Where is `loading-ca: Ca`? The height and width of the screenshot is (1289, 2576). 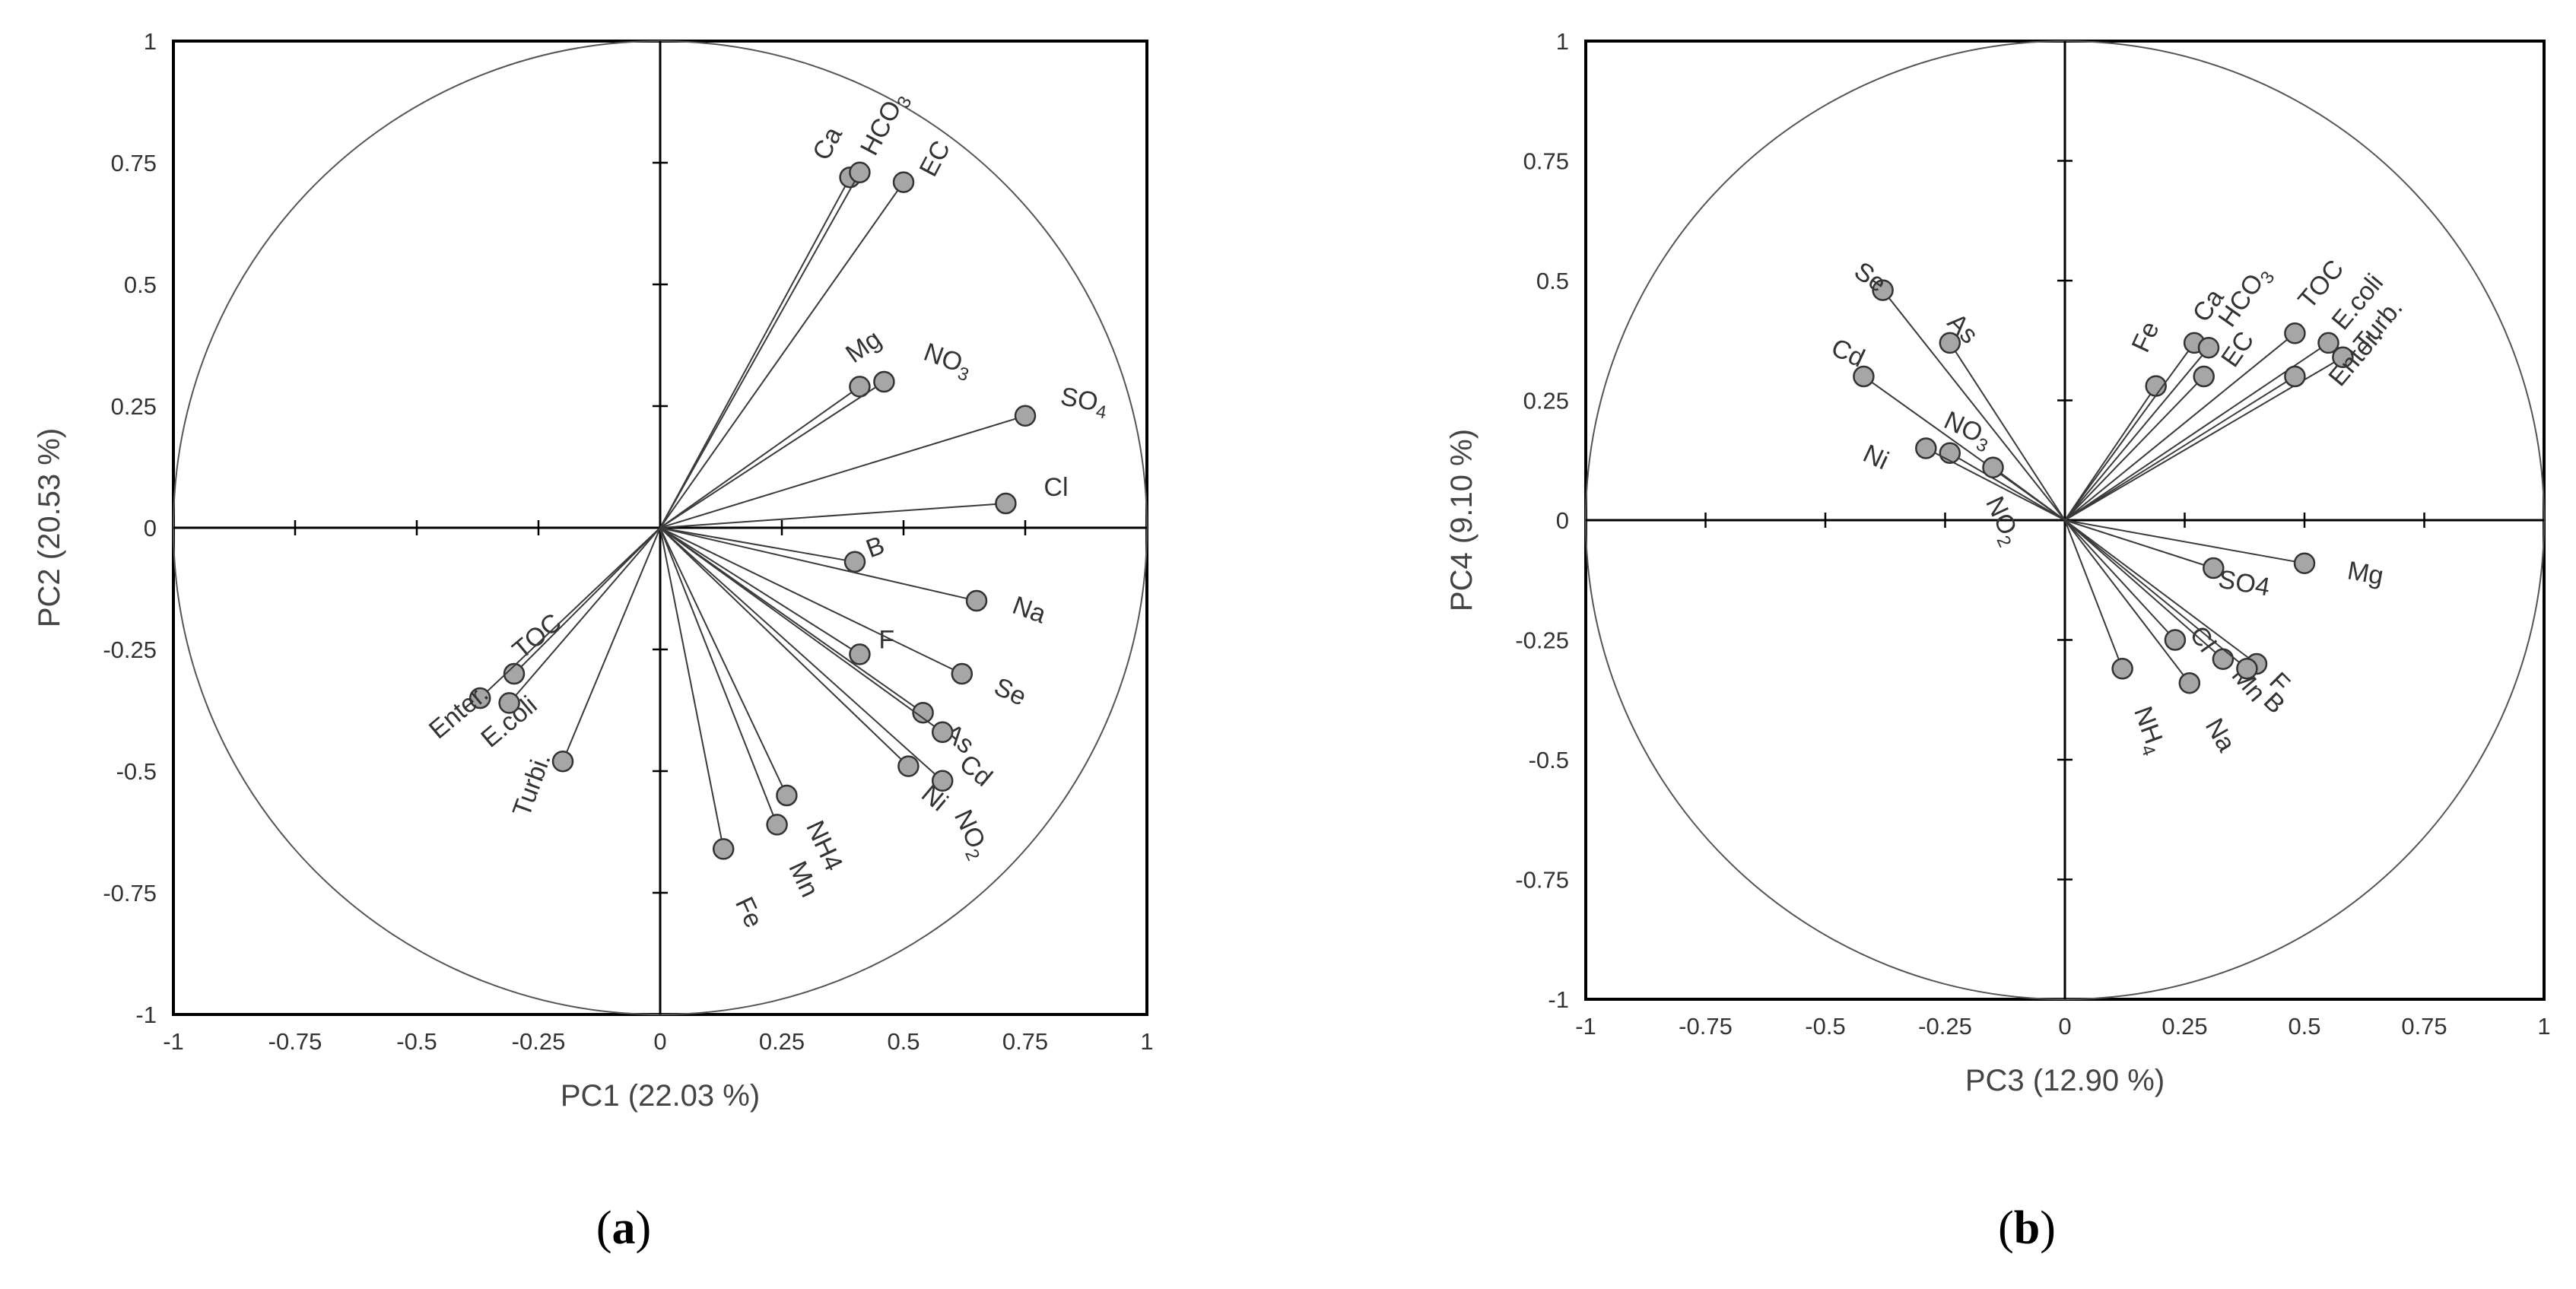
loading-ca: Ca is located at coordinates (760, 325).